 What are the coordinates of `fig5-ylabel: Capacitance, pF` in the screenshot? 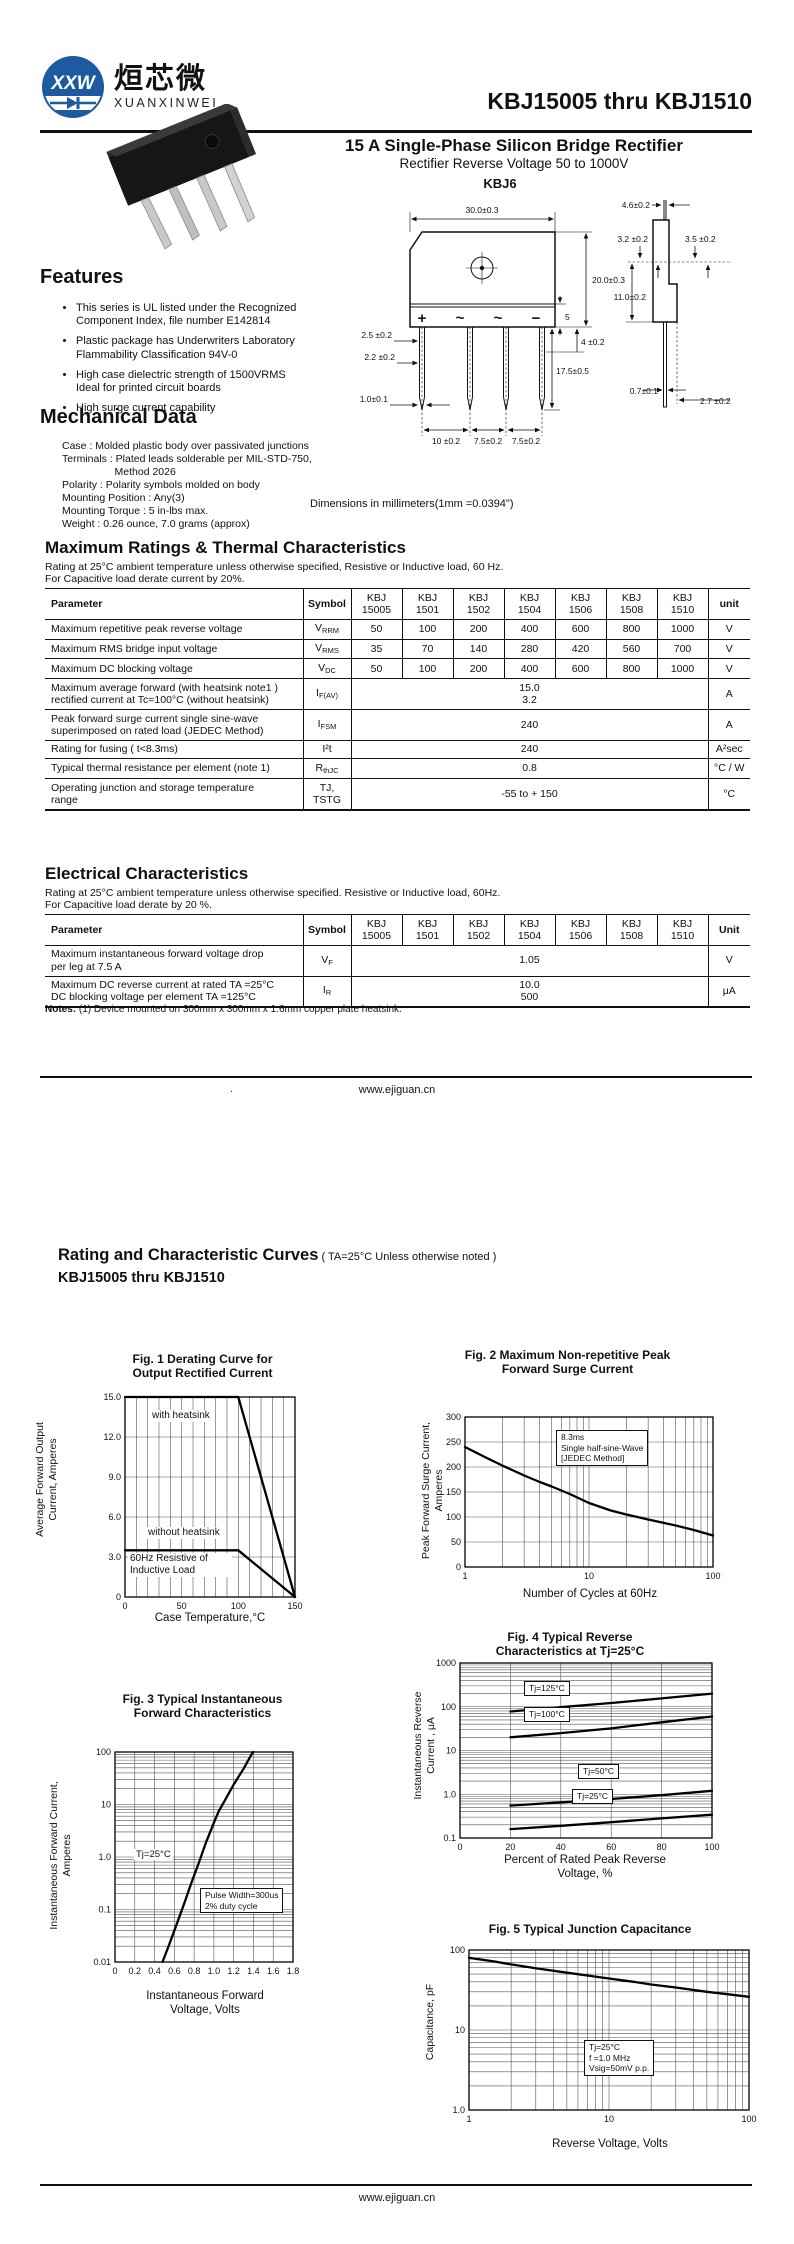 It's located at (430, 2022).